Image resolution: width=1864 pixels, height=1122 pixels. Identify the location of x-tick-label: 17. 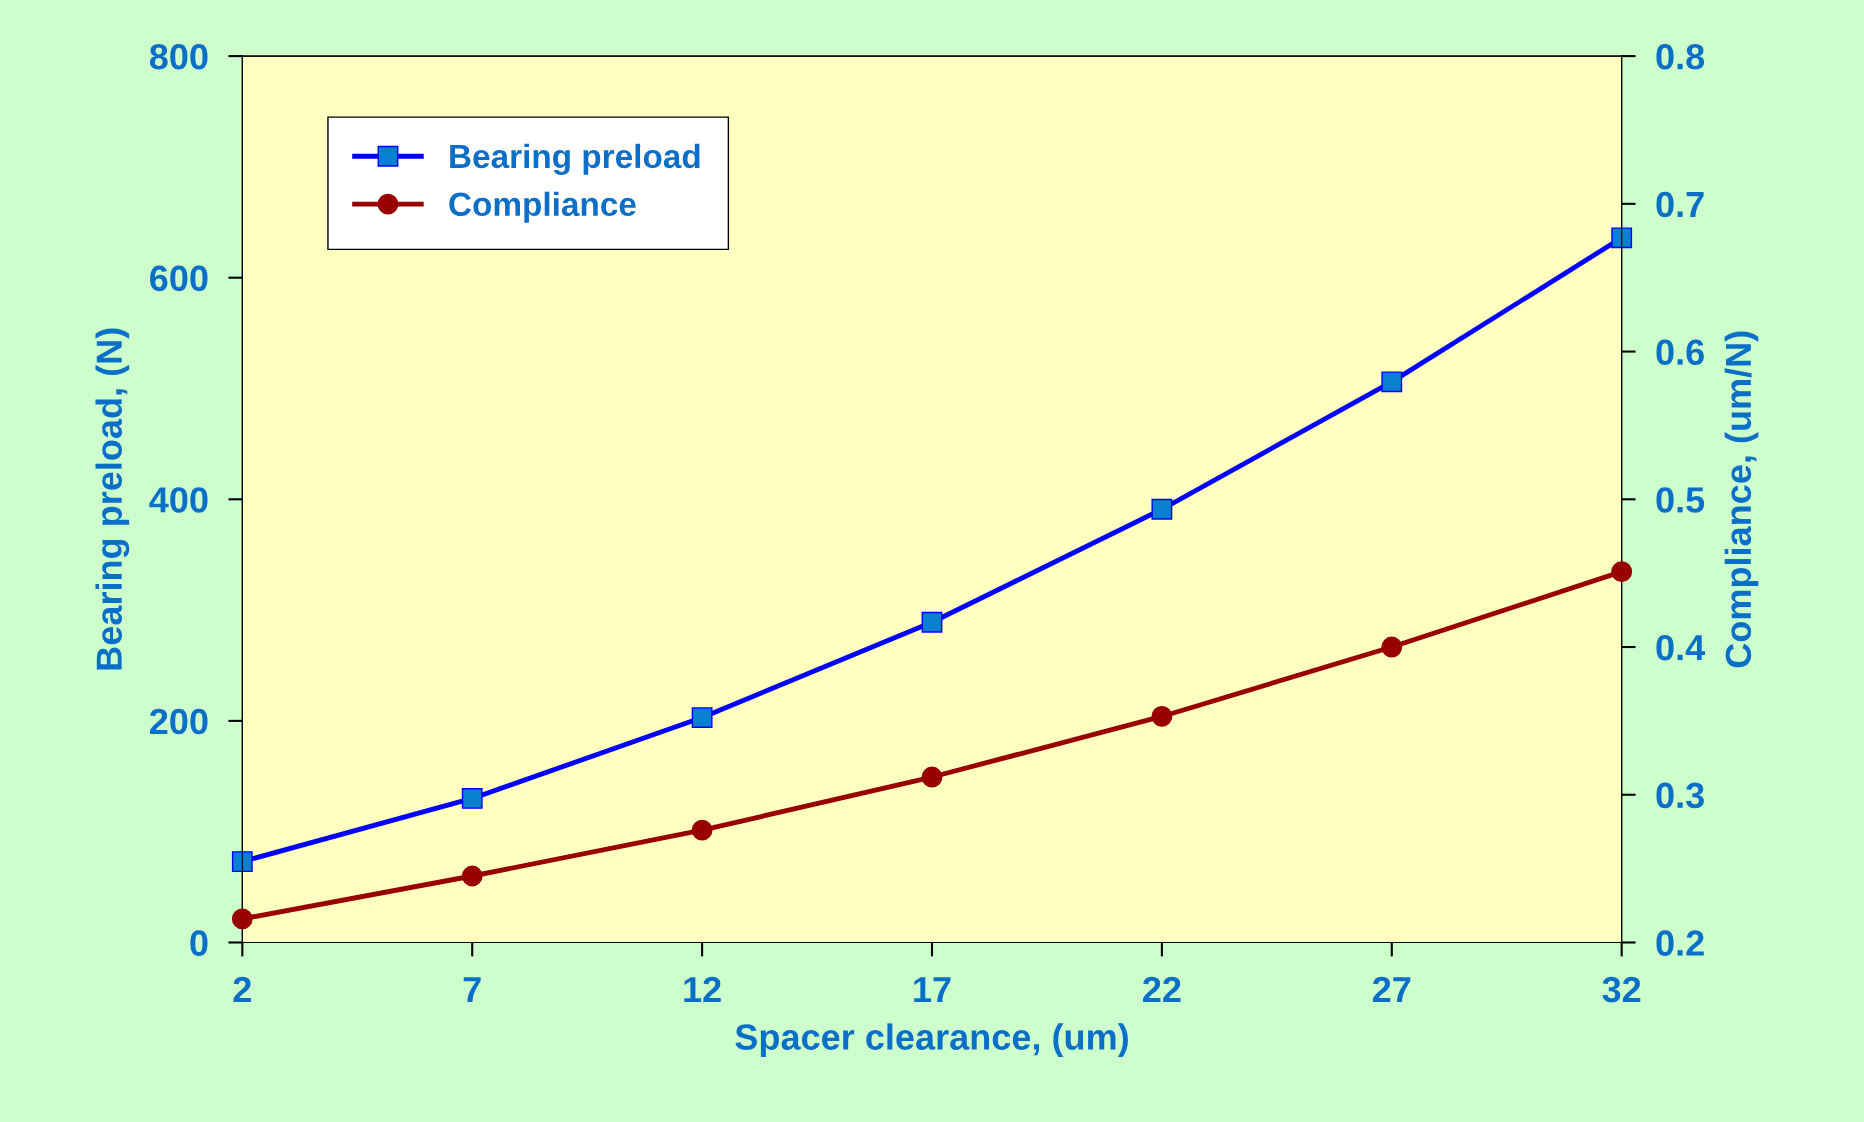
(932, 989).